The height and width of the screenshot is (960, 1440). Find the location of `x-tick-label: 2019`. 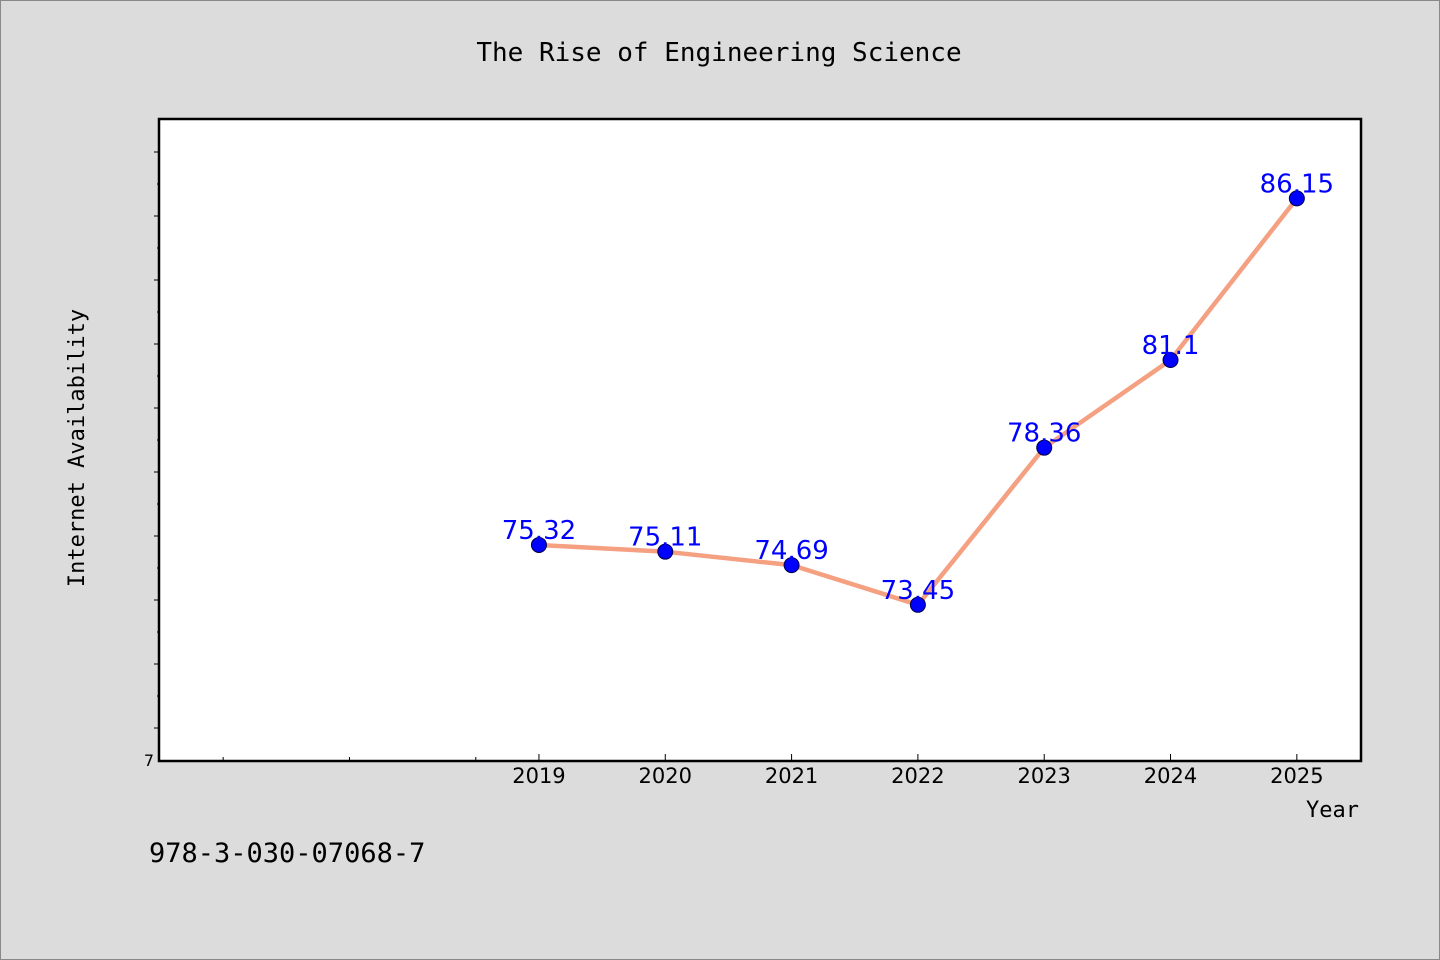

x-tick-label: 2019 is located at coordinates (538, 776).